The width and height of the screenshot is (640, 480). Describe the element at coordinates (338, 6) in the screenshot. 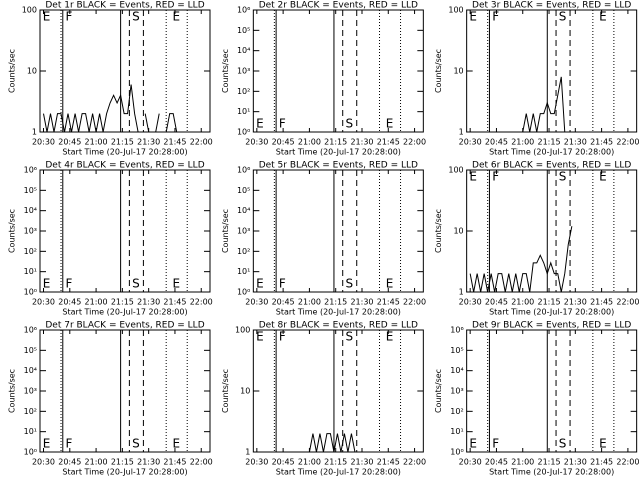

I see `panel-title: Det 2r BLACK = Events, RED = LLD` at that location.